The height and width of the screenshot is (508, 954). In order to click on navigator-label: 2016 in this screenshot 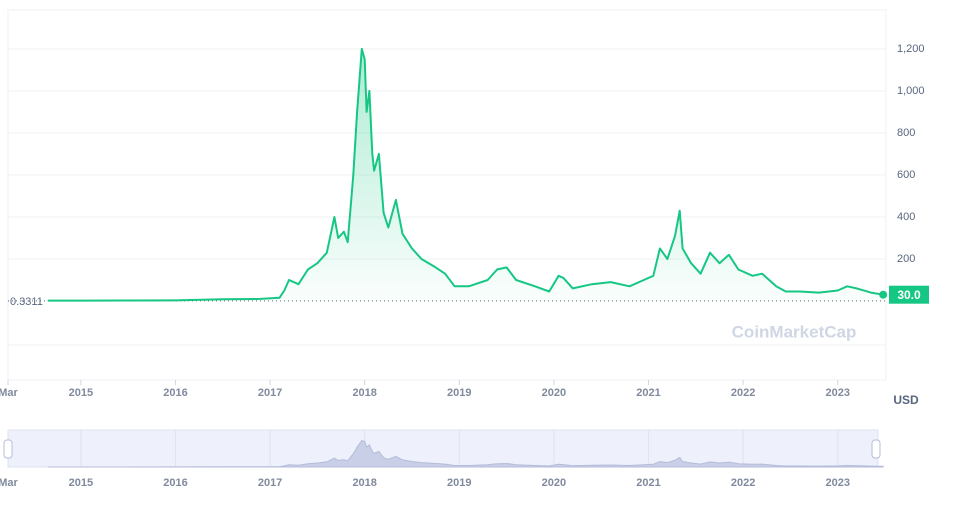, I will do `click(175, 483)`.